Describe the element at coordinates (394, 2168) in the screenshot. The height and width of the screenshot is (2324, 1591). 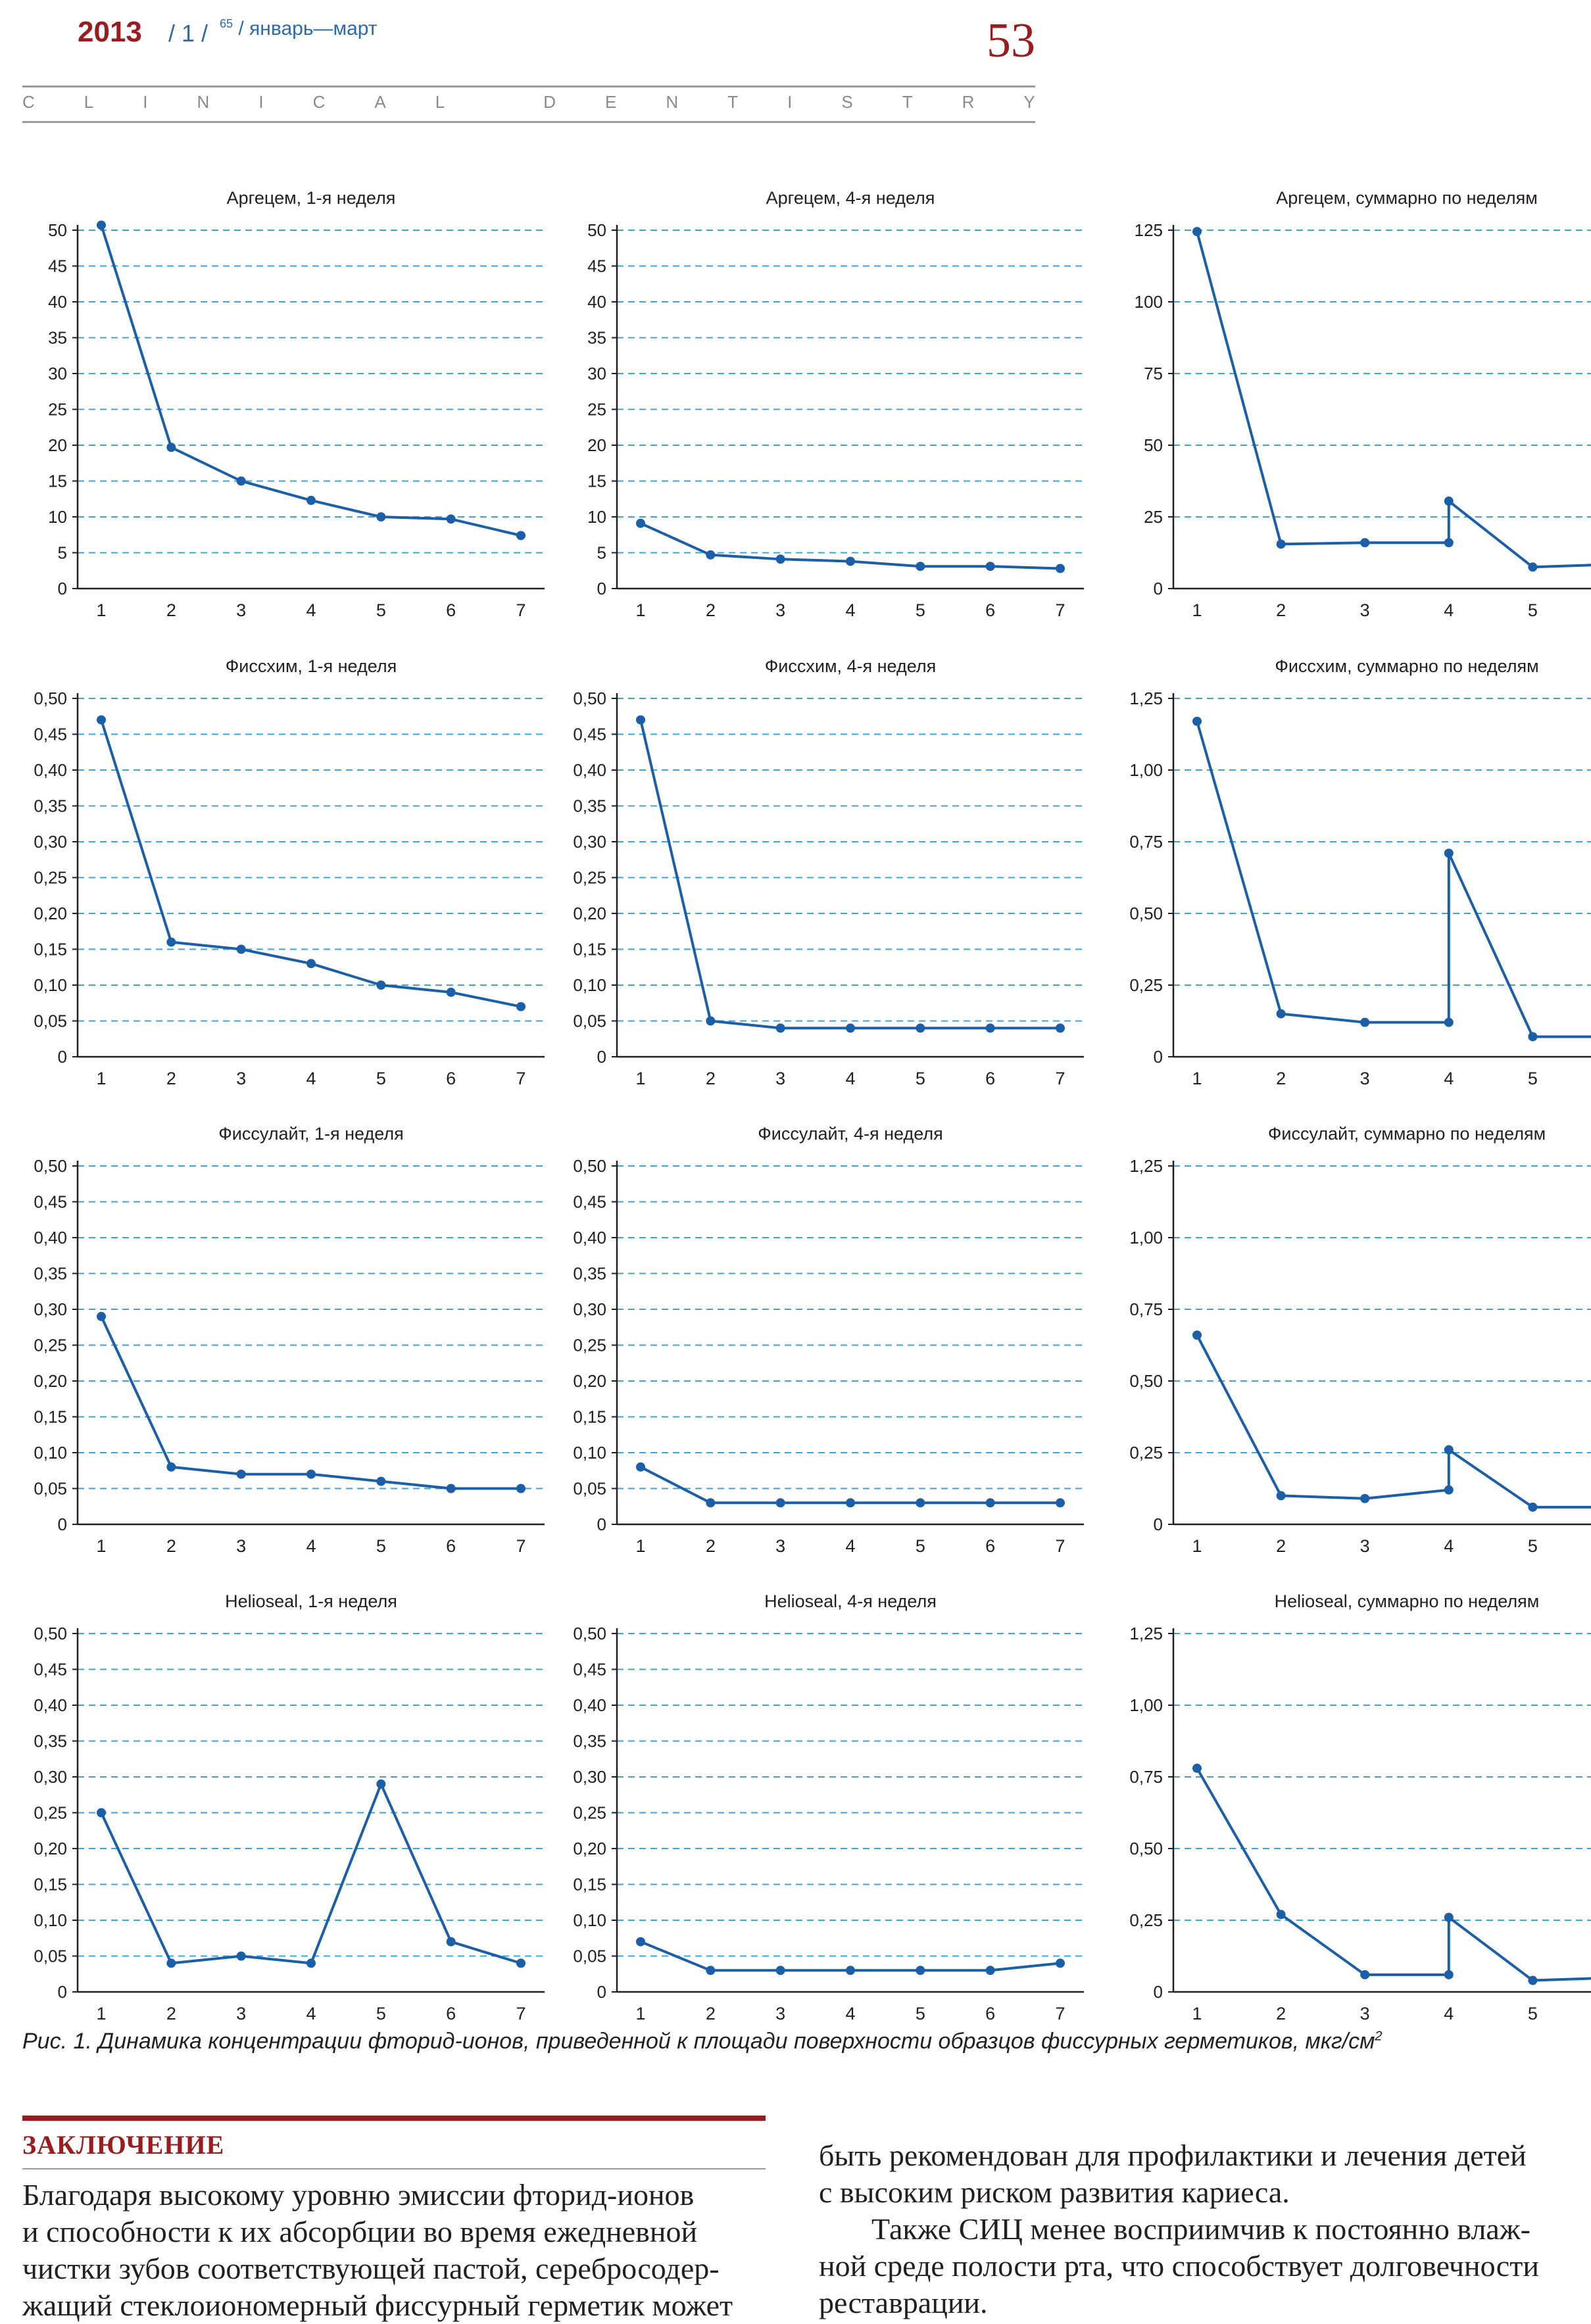
I see `section-underline` at that location.